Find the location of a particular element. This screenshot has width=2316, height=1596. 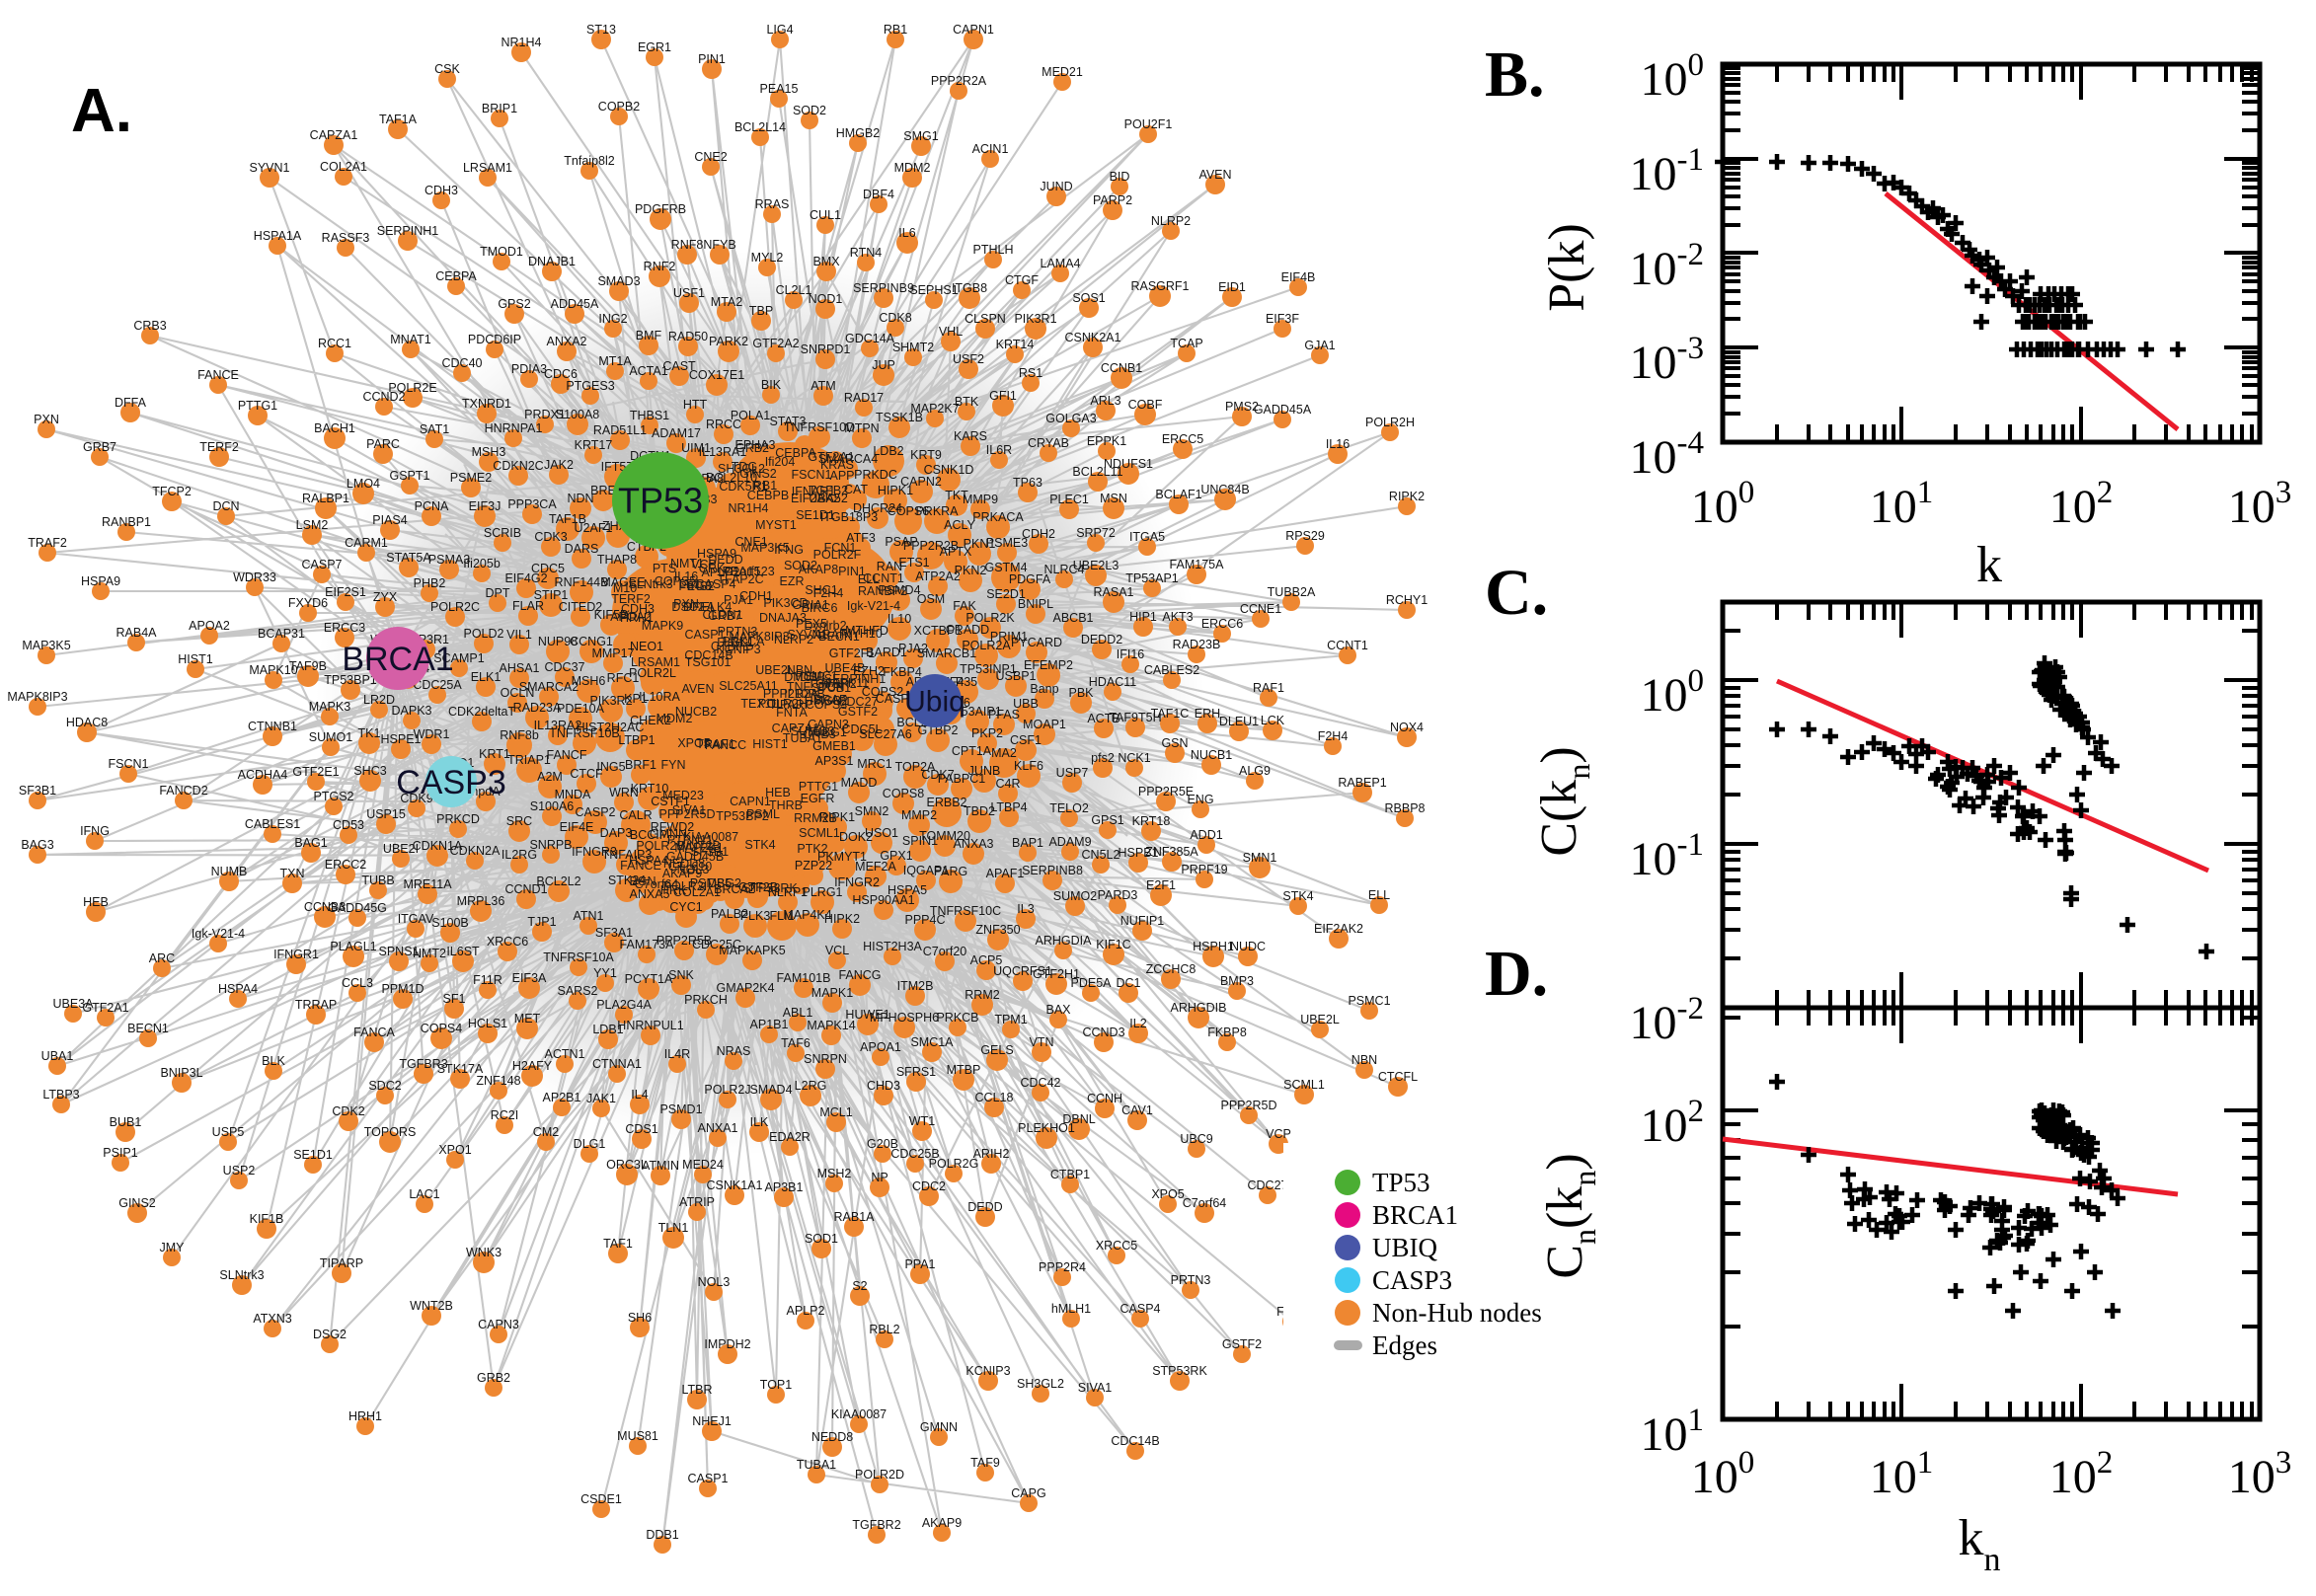

svg-text: BID is located at coordinates (1120, 177).